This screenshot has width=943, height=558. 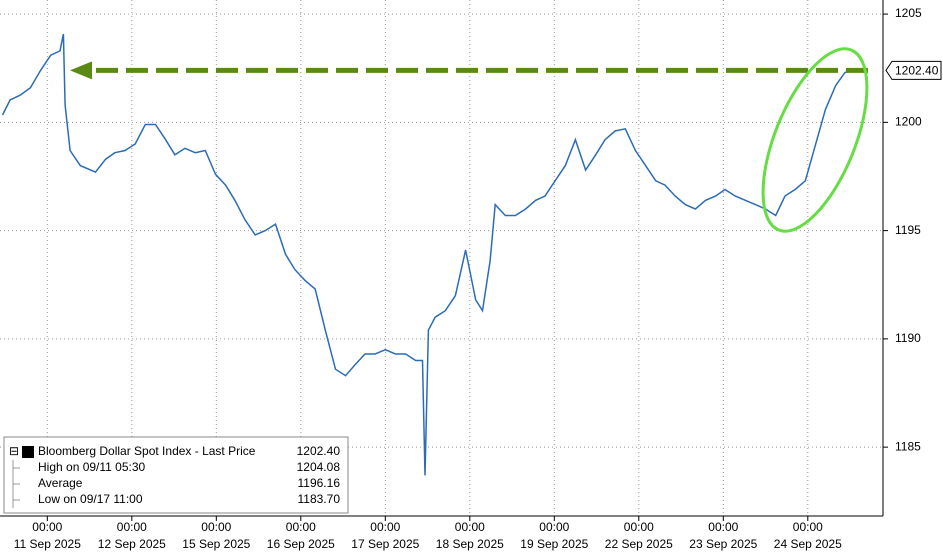 I want to click on x-tick-date: 22 Sep 2025, so click(x=639, y=544).